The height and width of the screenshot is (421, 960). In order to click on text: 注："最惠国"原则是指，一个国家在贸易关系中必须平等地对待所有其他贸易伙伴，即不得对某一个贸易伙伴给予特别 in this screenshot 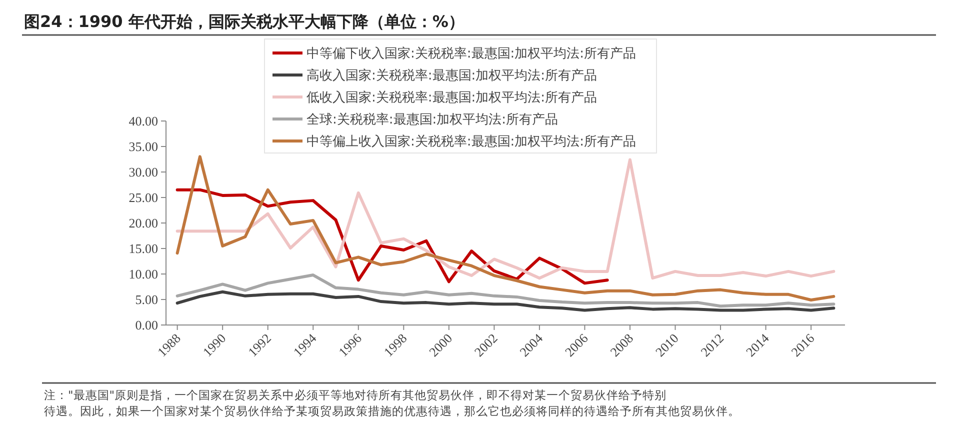, I will do `click(355, 395)`.